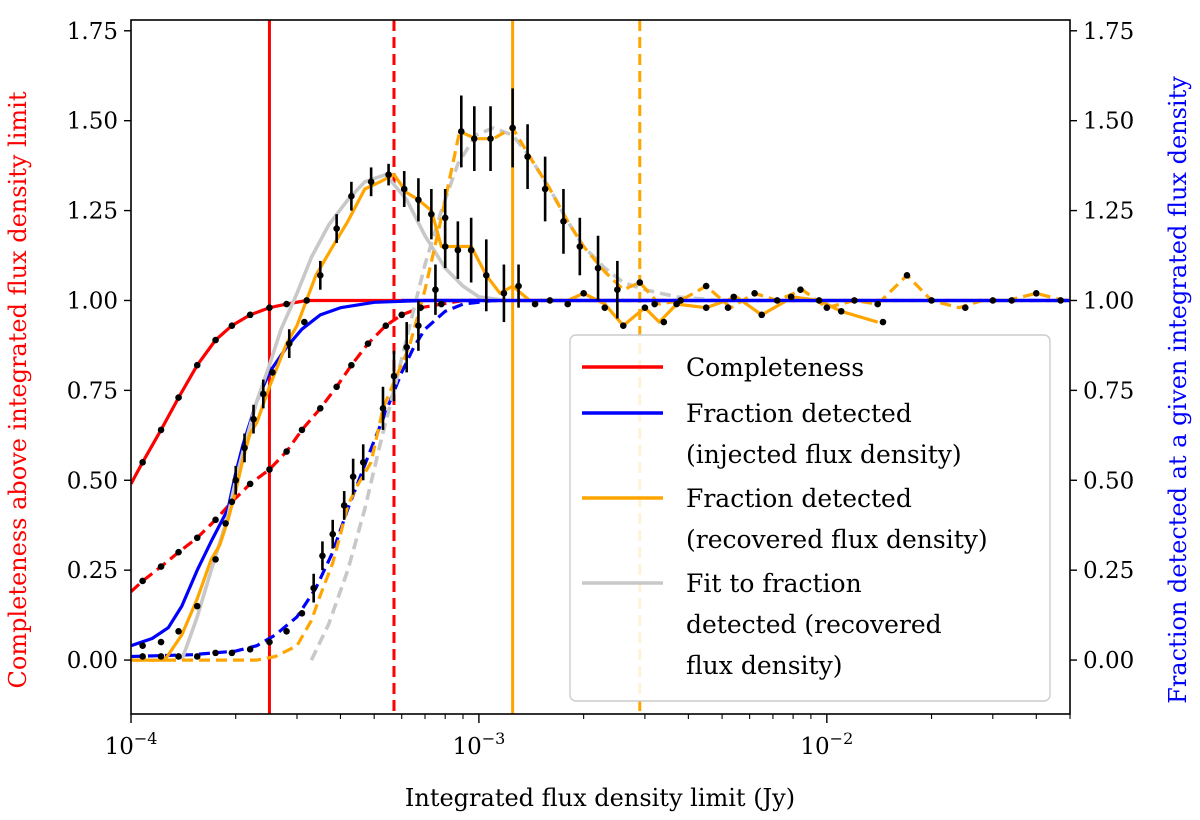 The height and width of the screenshot is (820, 1200). Describe the element at coordinates (814, 624) in the screenshot. I see `legend-label: detected (recovered` at that location.